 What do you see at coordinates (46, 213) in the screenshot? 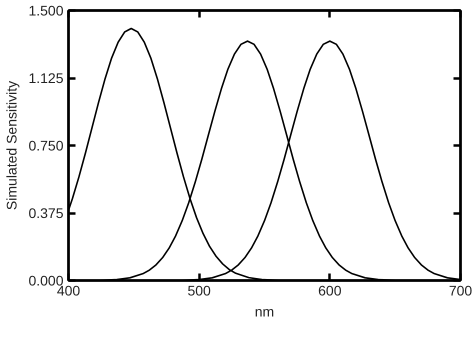
I see `y-tick-label: 0.375` at bounding box center [46, 213].